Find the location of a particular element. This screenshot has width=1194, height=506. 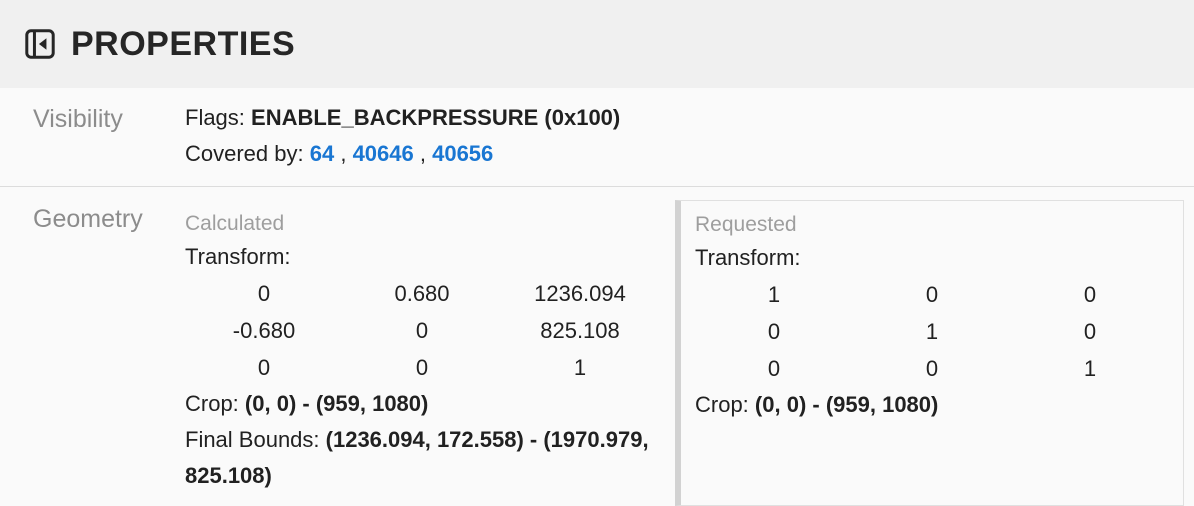

matrix-cell: 0.680 is located at coordinates (422, 293).